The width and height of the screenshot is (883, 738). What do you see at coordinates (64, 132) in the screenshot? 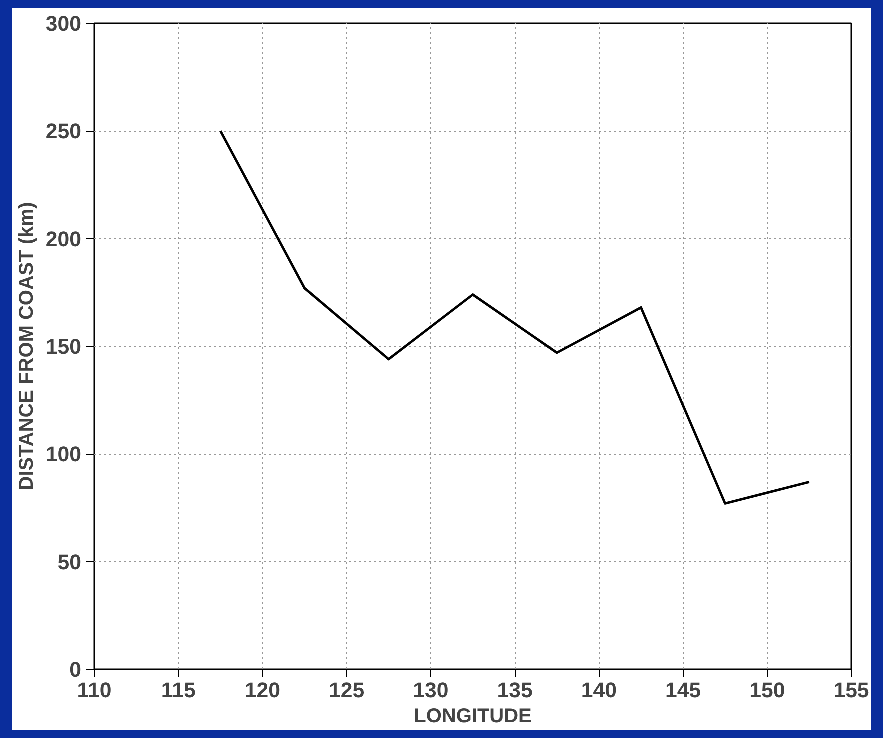
I see `y-tick-label: 250` at bounding box center [64, 132].